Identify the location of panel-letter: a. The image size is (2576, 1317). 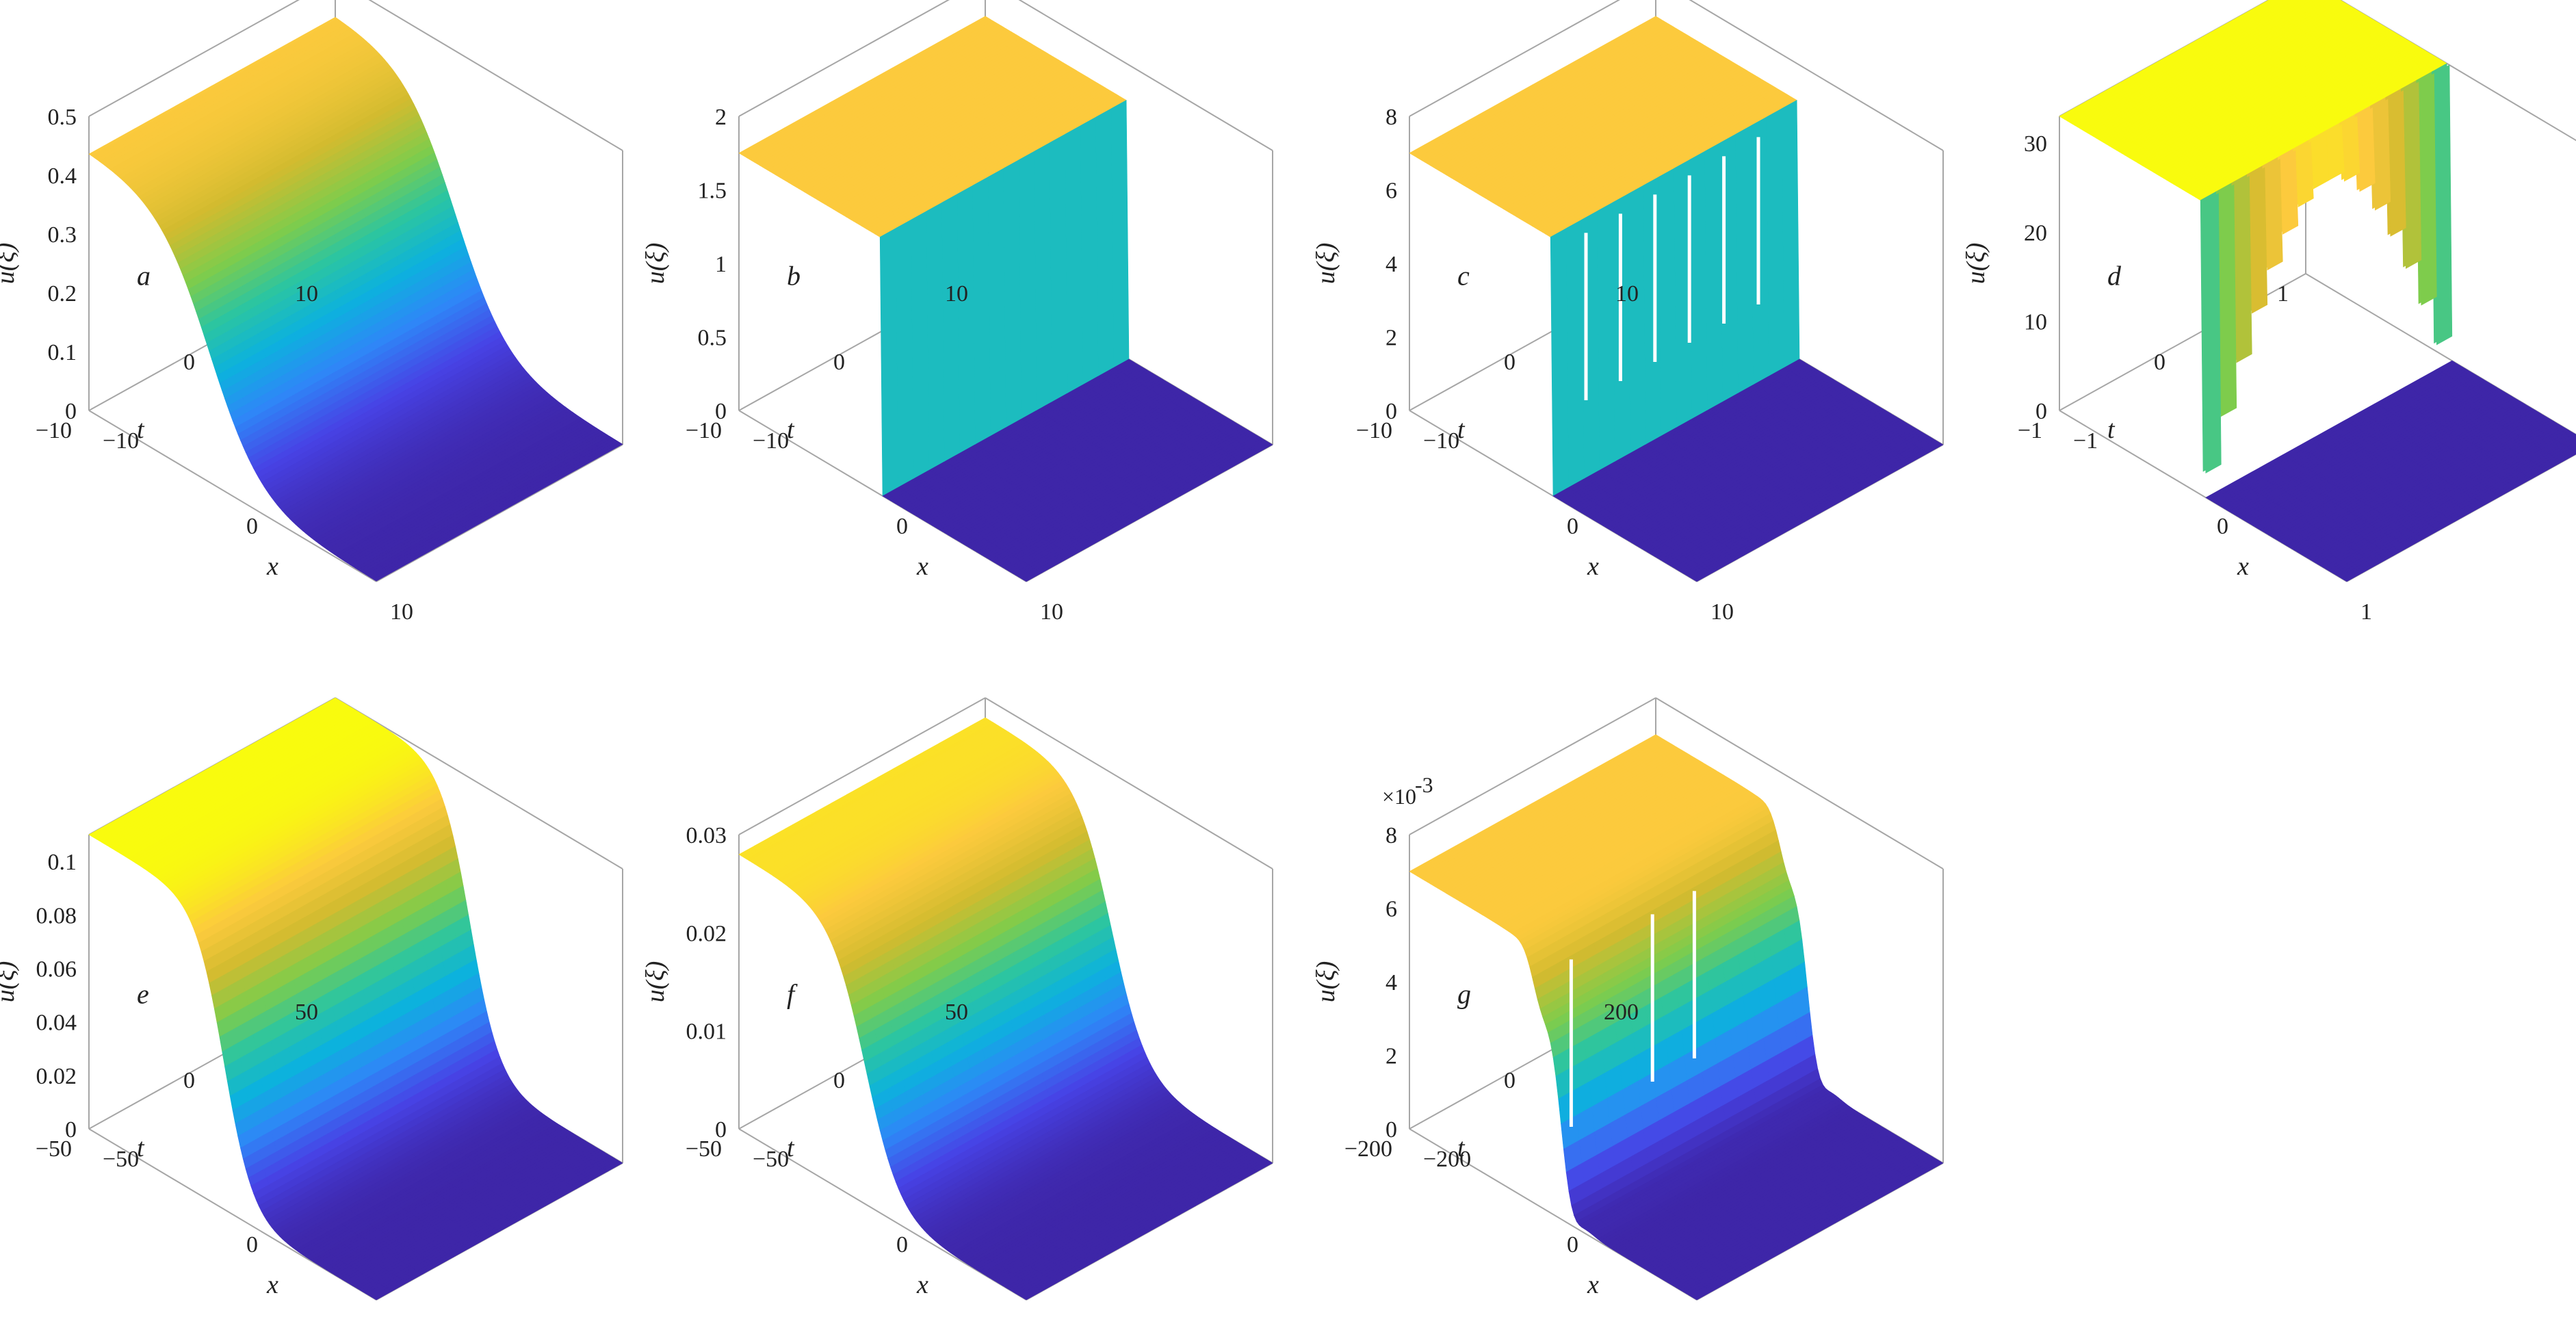
(144, 276).